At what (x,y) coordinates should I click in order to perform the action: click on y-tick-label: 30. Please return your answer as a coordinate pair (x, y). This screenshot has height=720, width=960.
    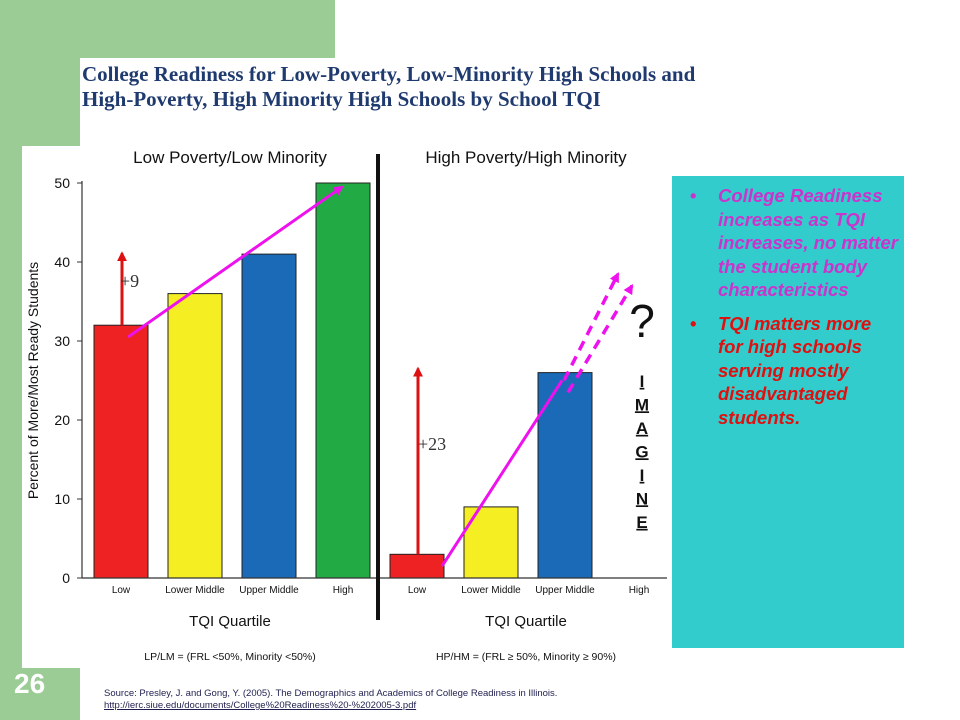
    Looking at the image, I should click on (62, 341).